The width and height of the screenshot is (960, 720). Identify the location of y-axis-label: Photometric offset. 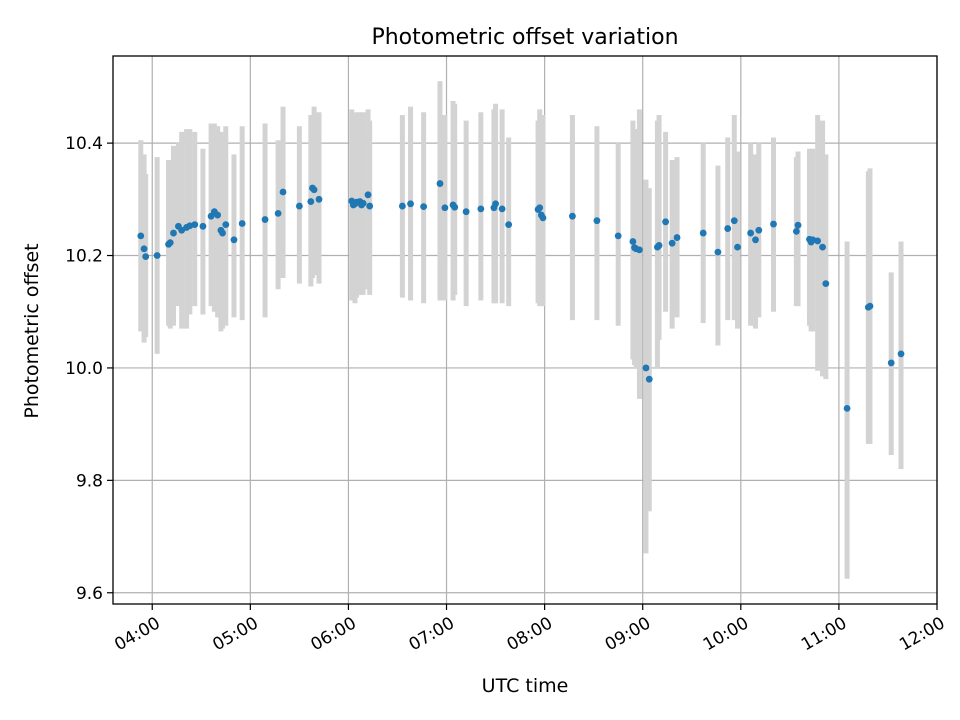
(32, 330).